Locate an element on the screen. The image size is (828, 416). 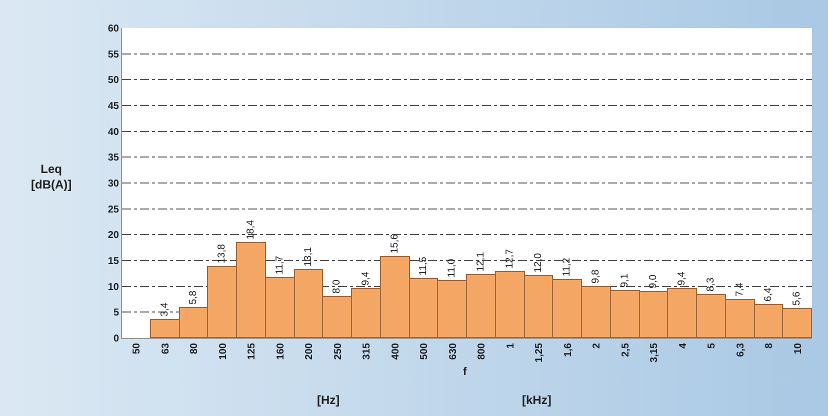
x-tick-label: 2 is located at coordinates (597, 345).